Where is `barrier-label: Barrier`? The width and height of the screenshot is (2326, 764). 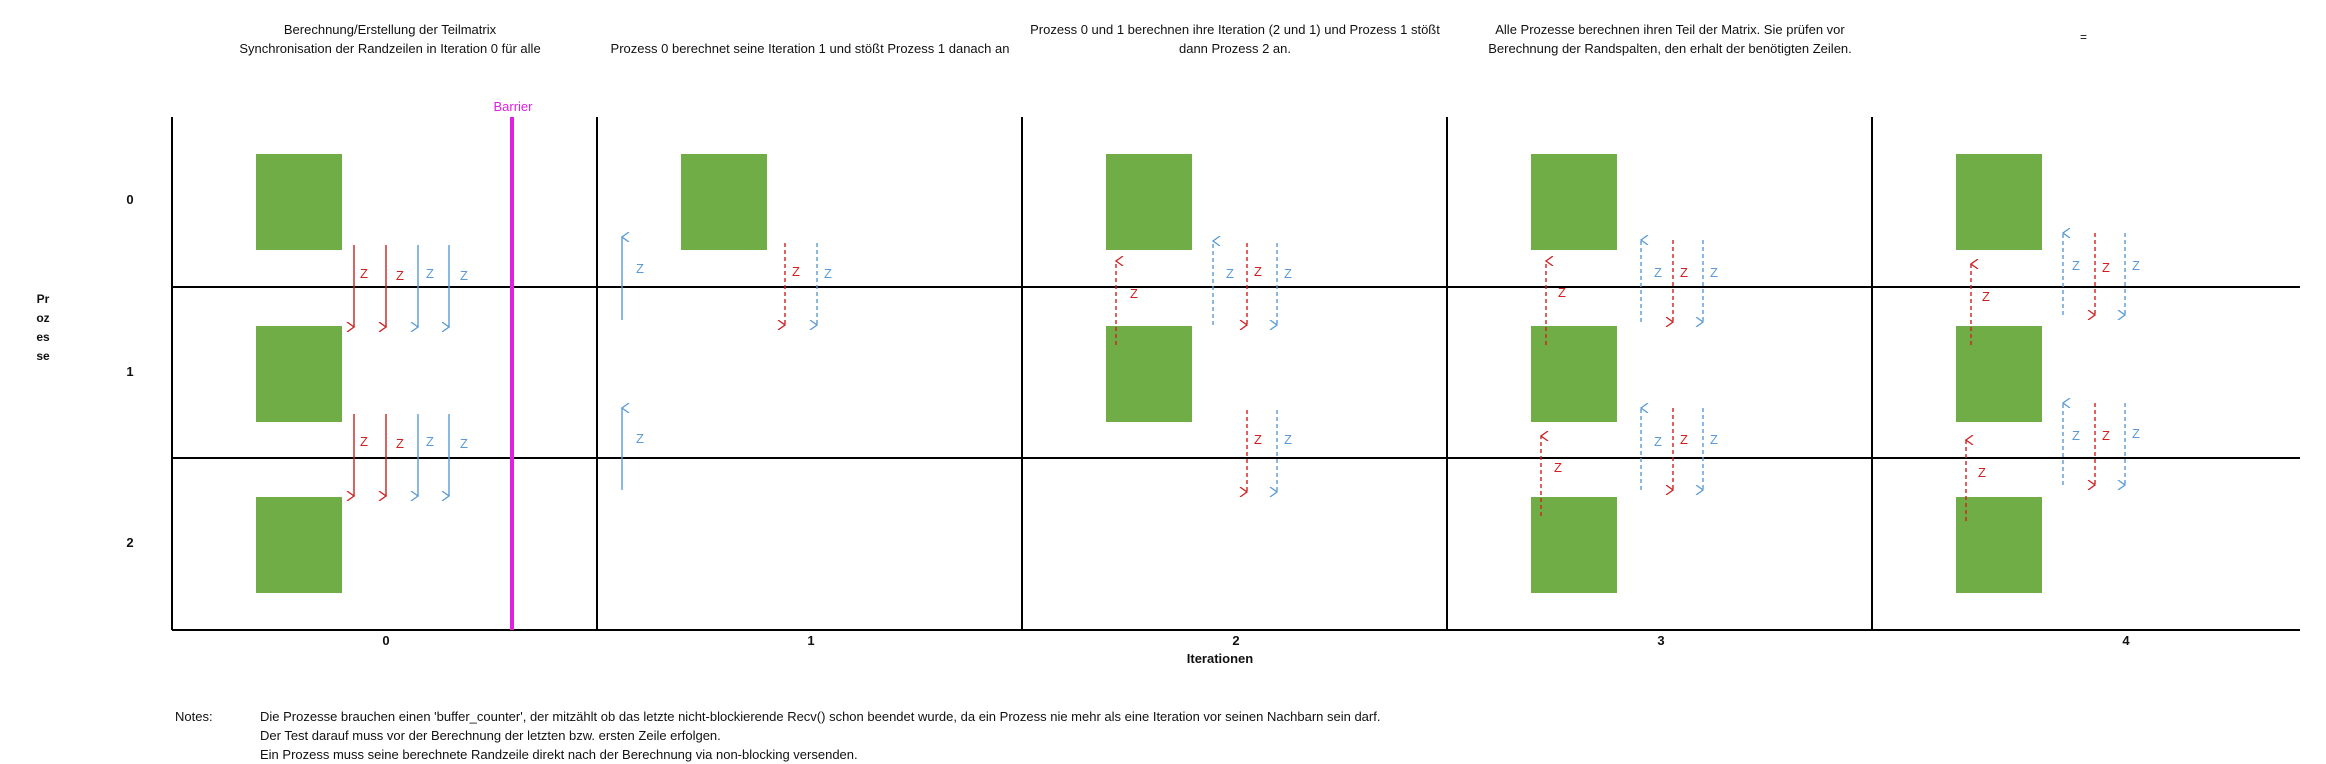 barrier-label: Barrier is located at coordinates (513, 106).